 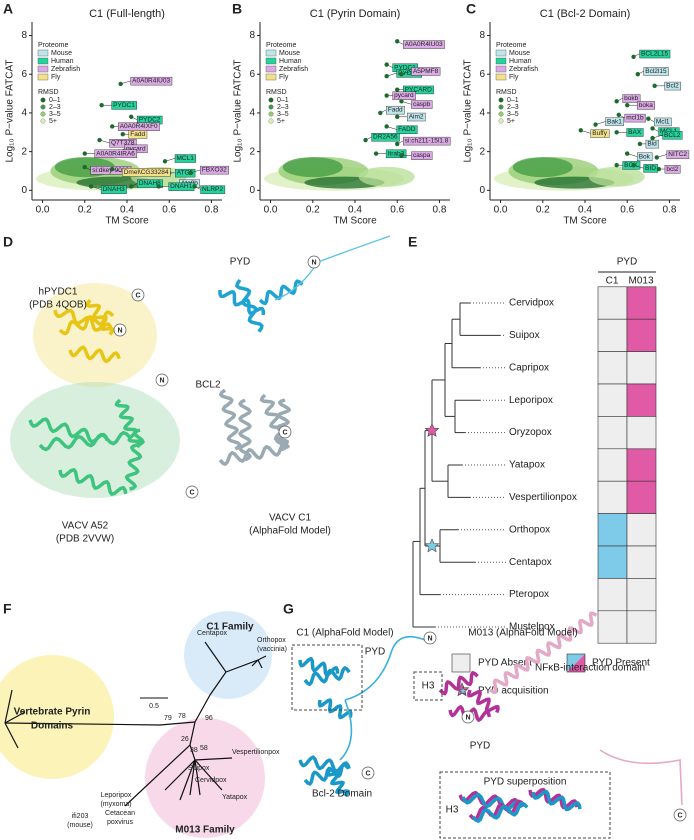 I want to click on taxon-label: Mustelpox, so click(x=532, y=627).